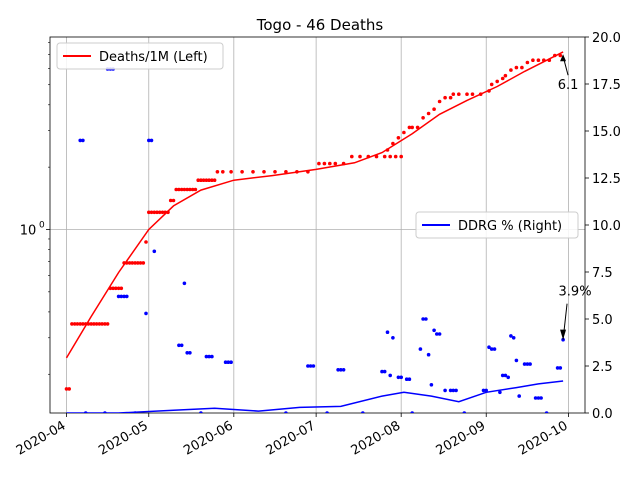 The height and width of the screenshot is (480, 640). I want to click on annotation-label: 3.9%, so click(575, 292).